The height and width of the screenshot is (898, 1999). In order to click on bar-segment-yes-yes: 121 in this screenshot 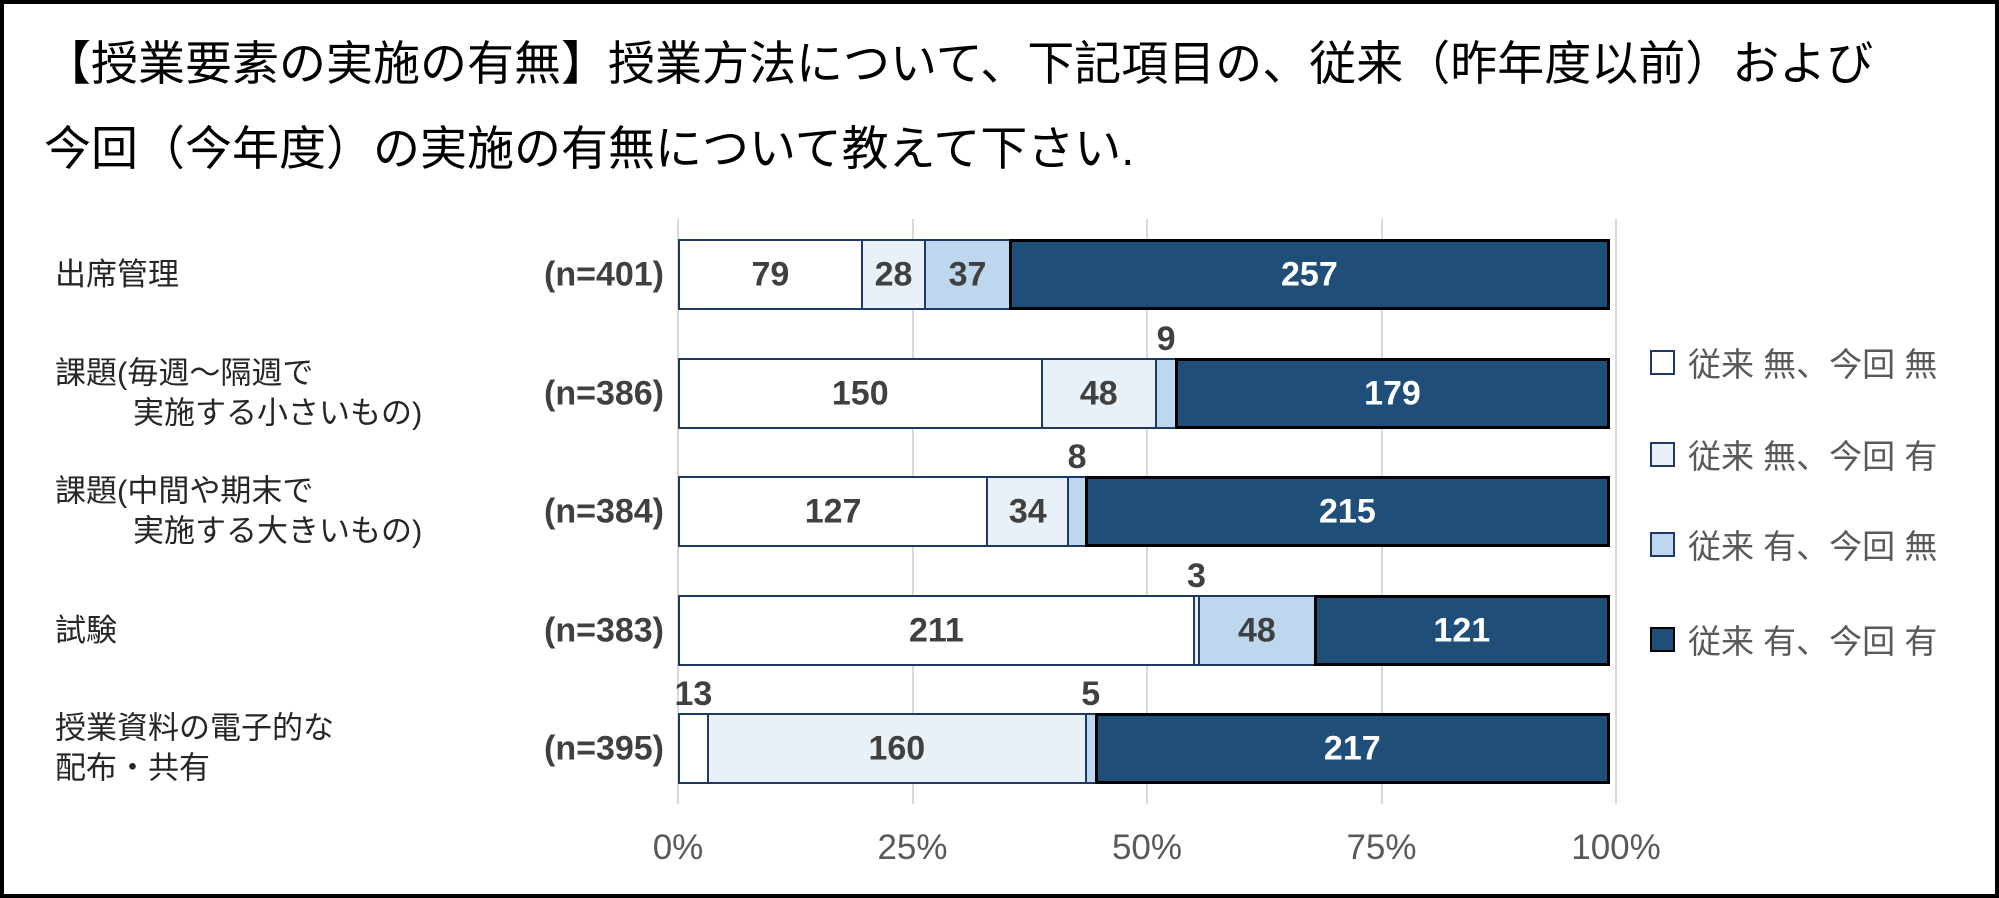, I will do `click(1461, 630)`.